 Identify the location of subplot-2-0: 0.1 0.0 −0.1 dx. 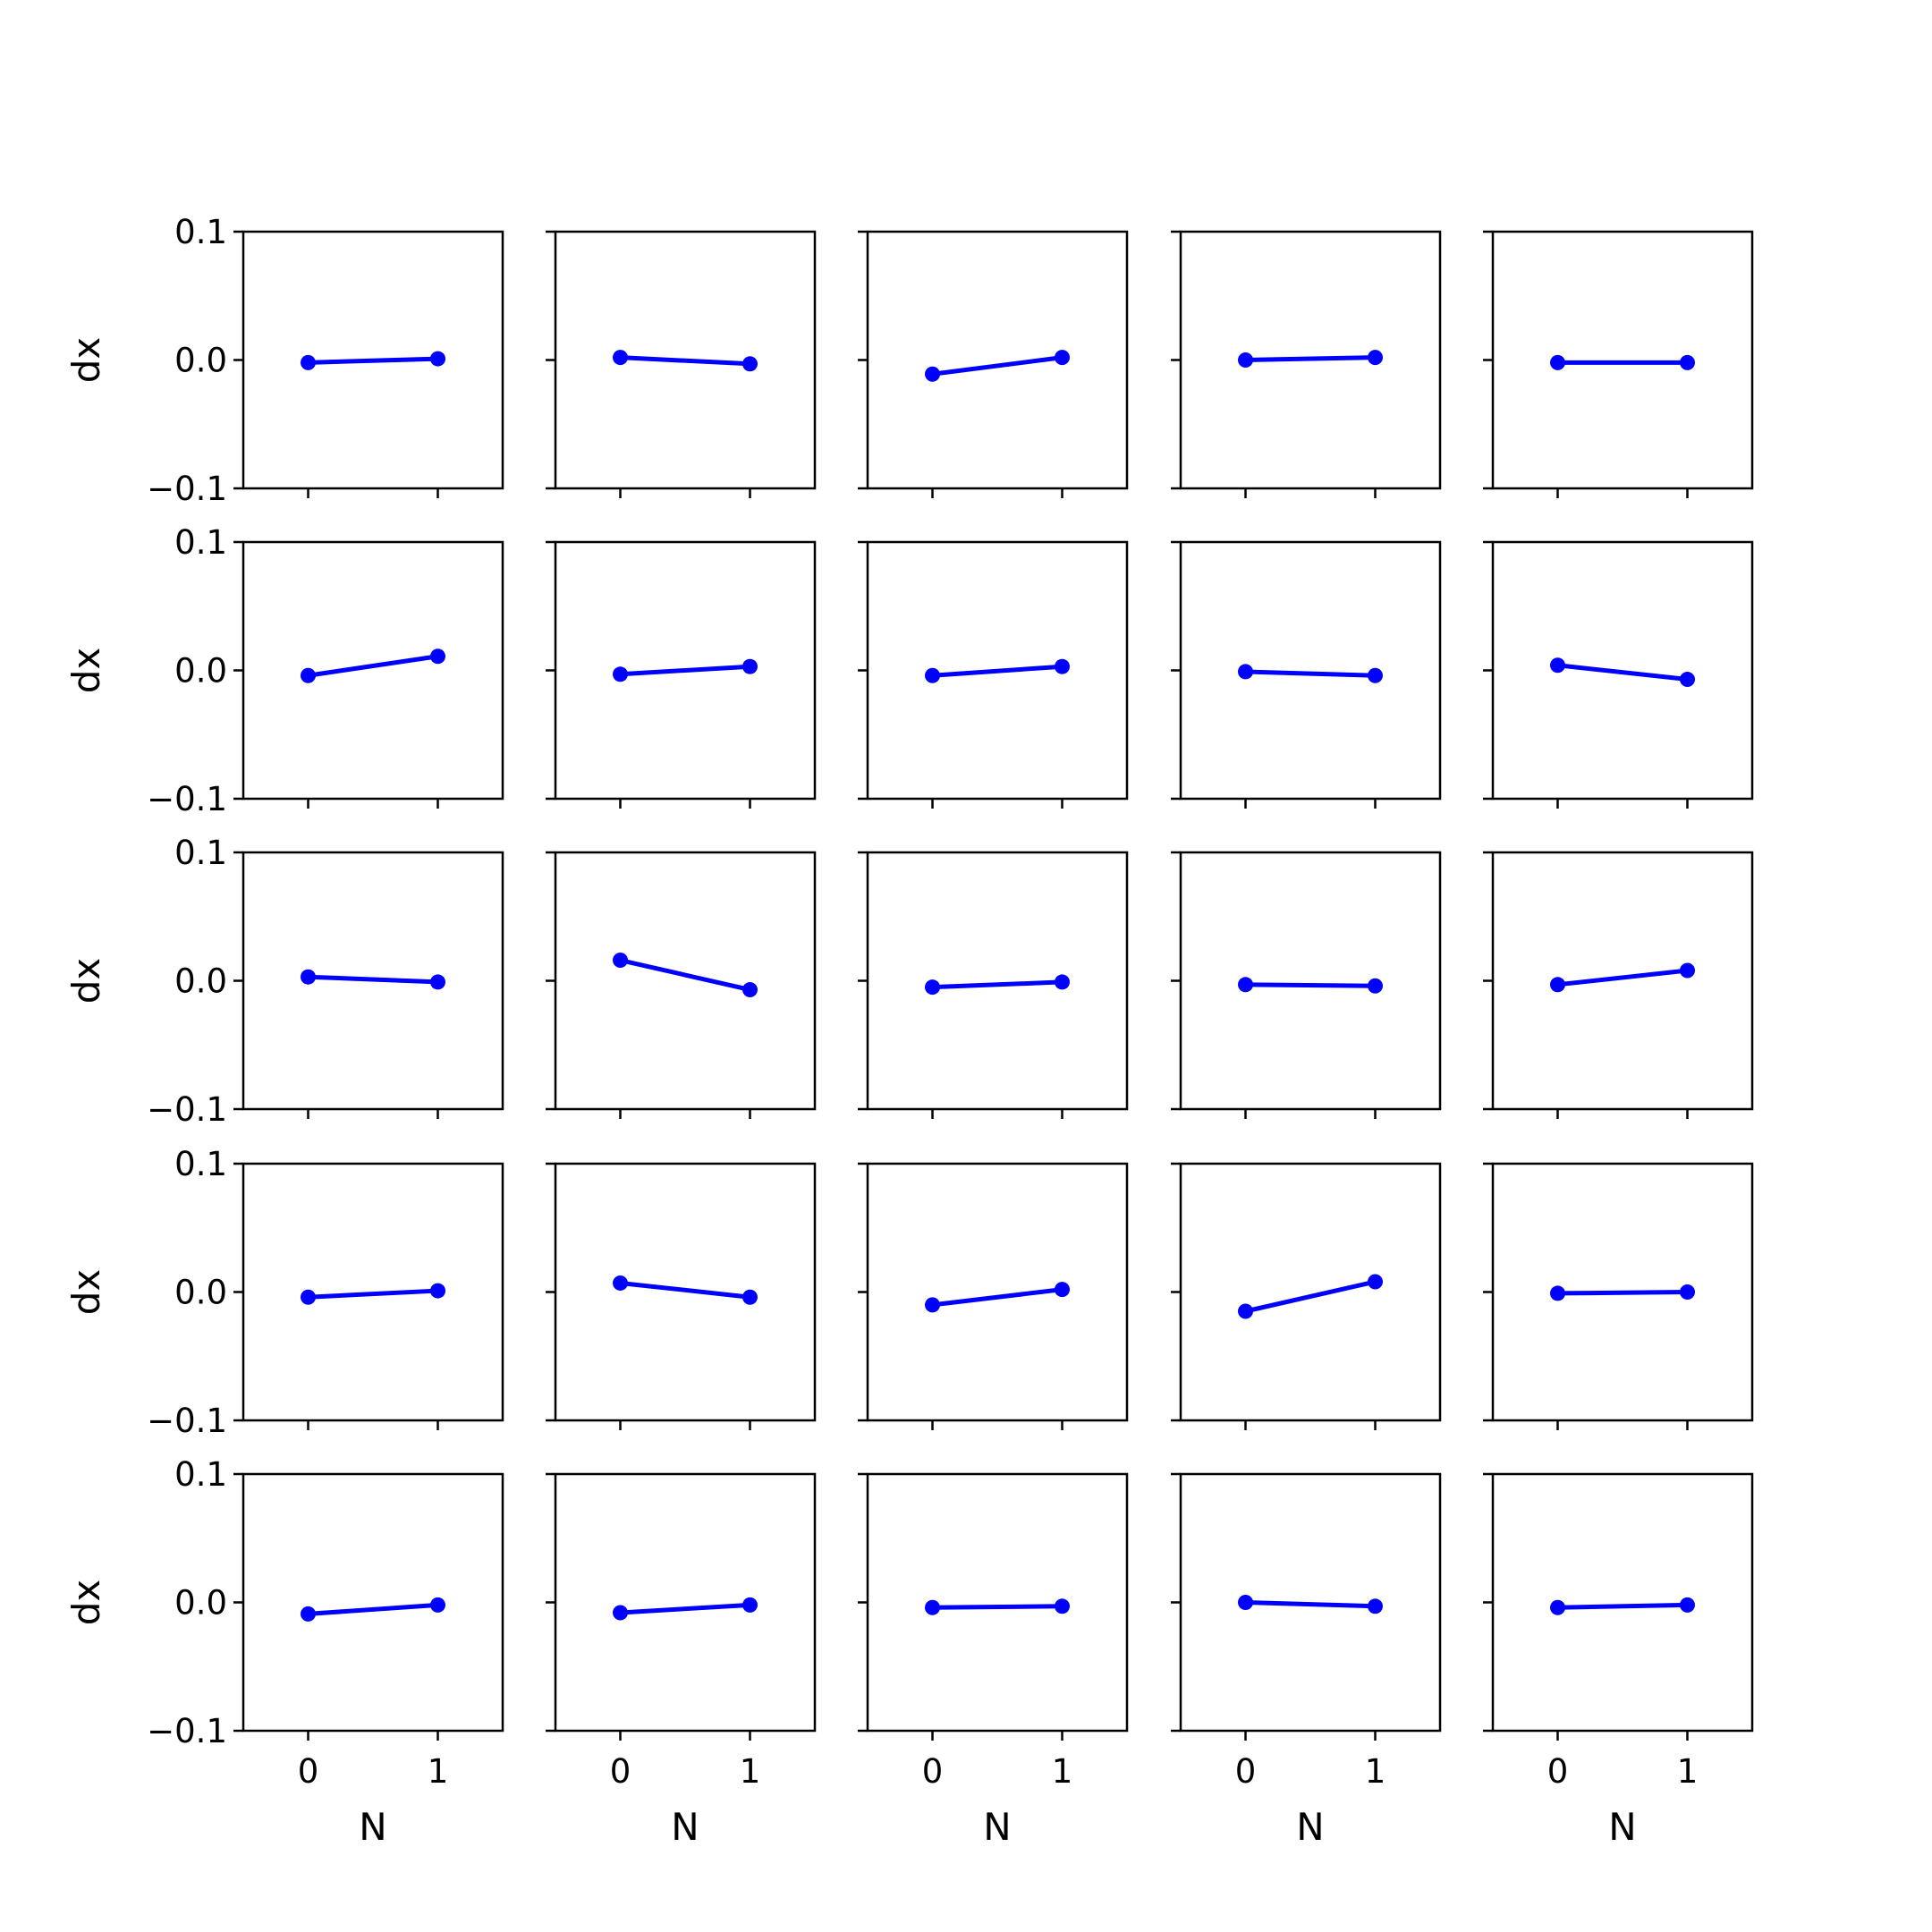
(284, 981).